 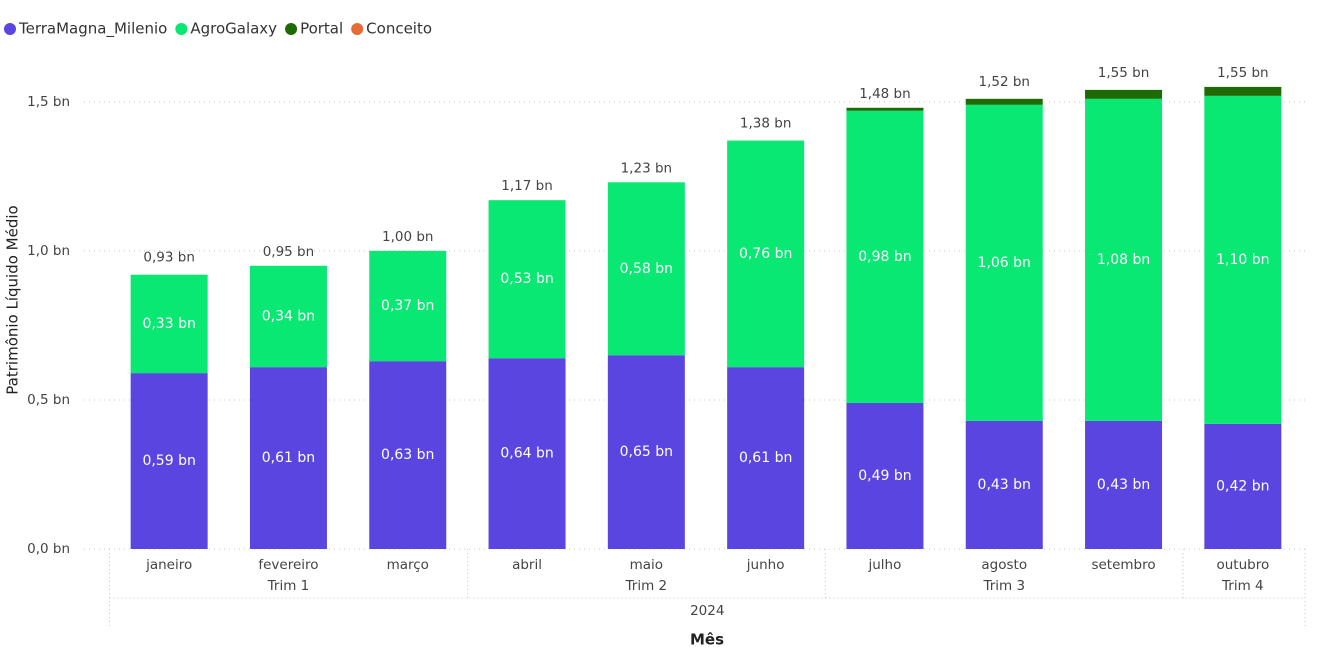 I want to click on y-axis-title: Patrimônio Líquido Médio, so click(x=13, y=299).